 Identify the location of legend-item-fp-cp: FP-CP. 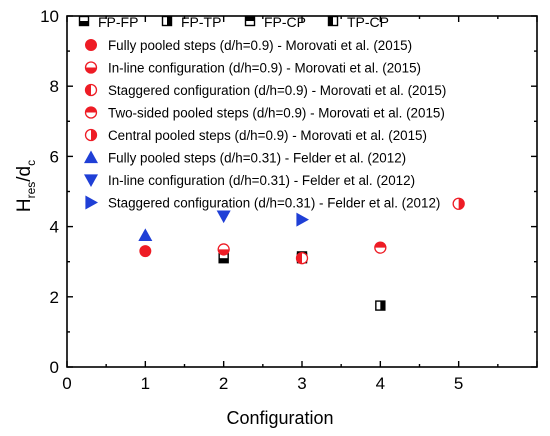
(275, 22).